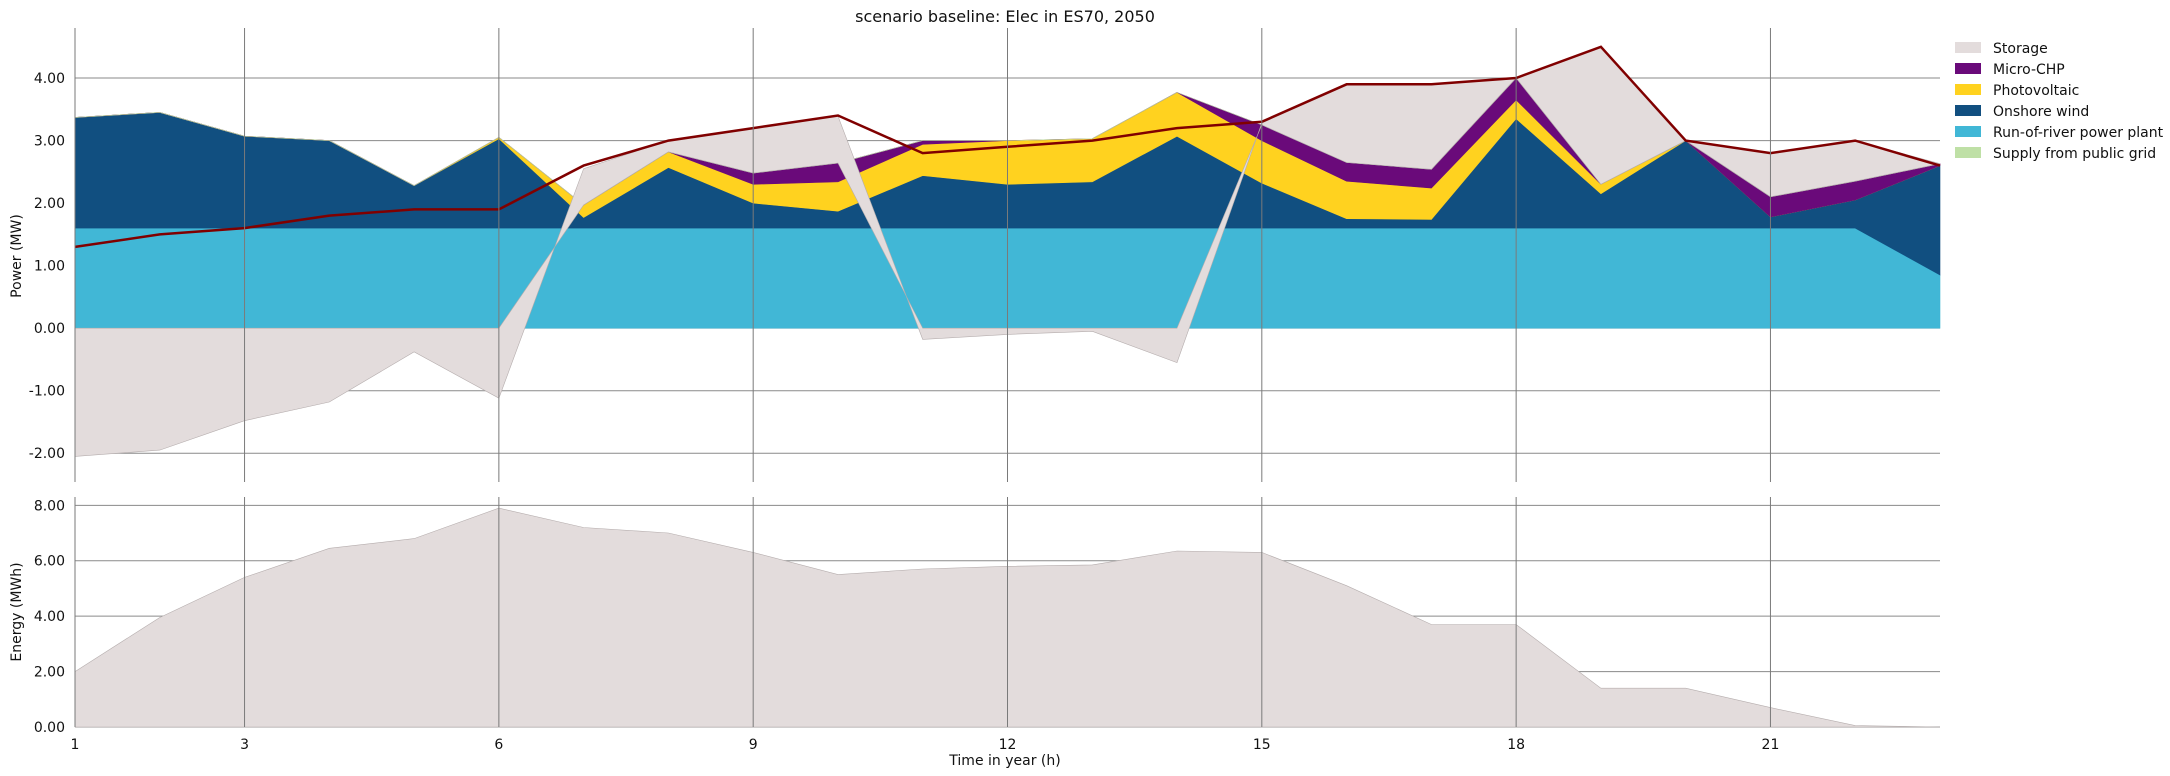 This screenshot has height=776, width=2170. Describe the element at coordinates (49, 506) in the screenshot. I see `y-tick-label: 8.00` at that location.